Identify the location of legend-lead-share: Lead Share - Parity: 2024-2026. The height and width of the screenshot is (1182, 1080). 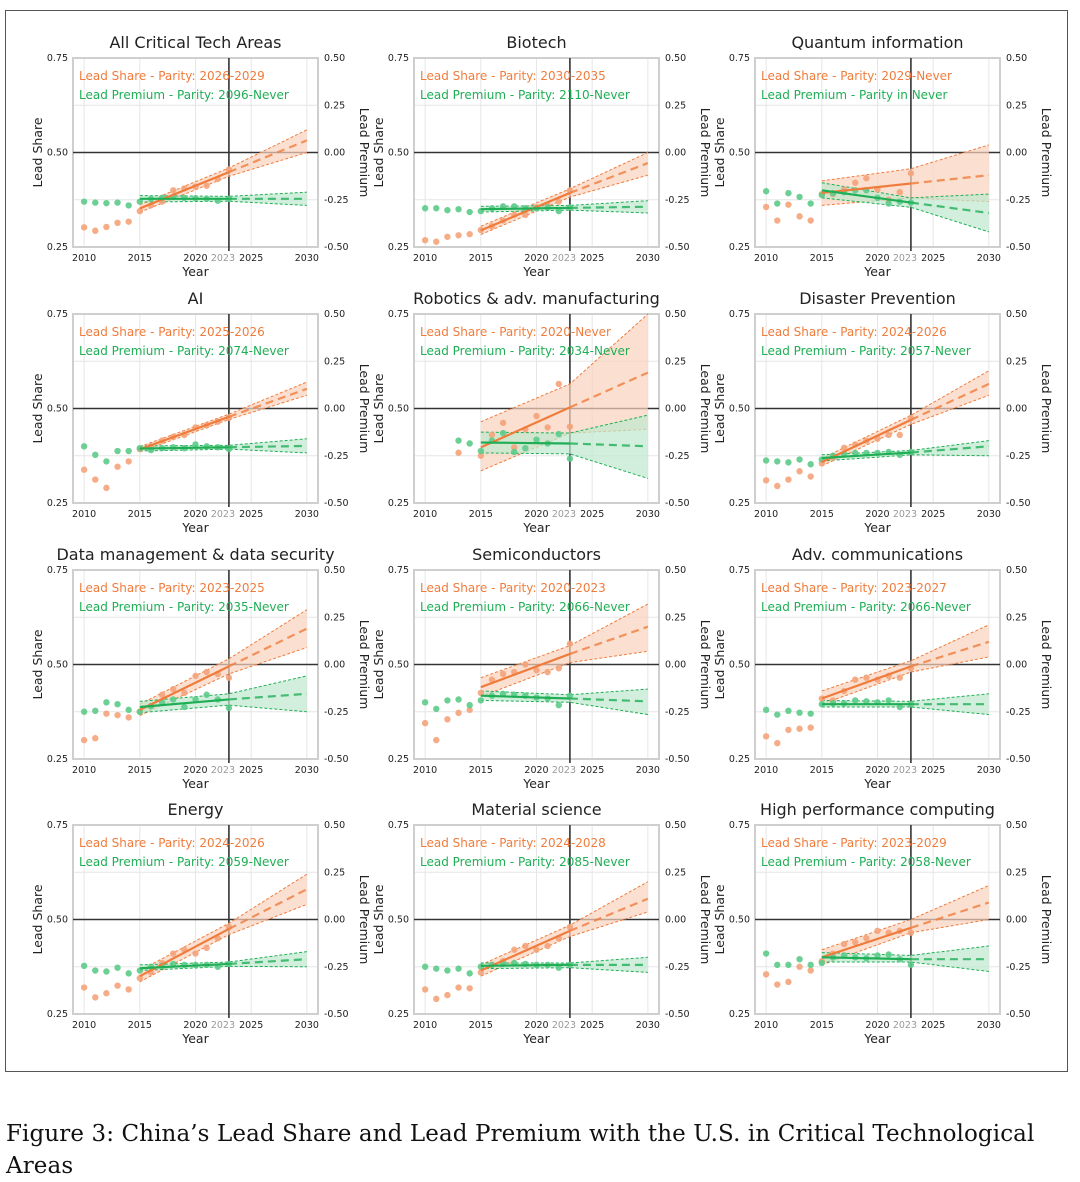
(172, 843).